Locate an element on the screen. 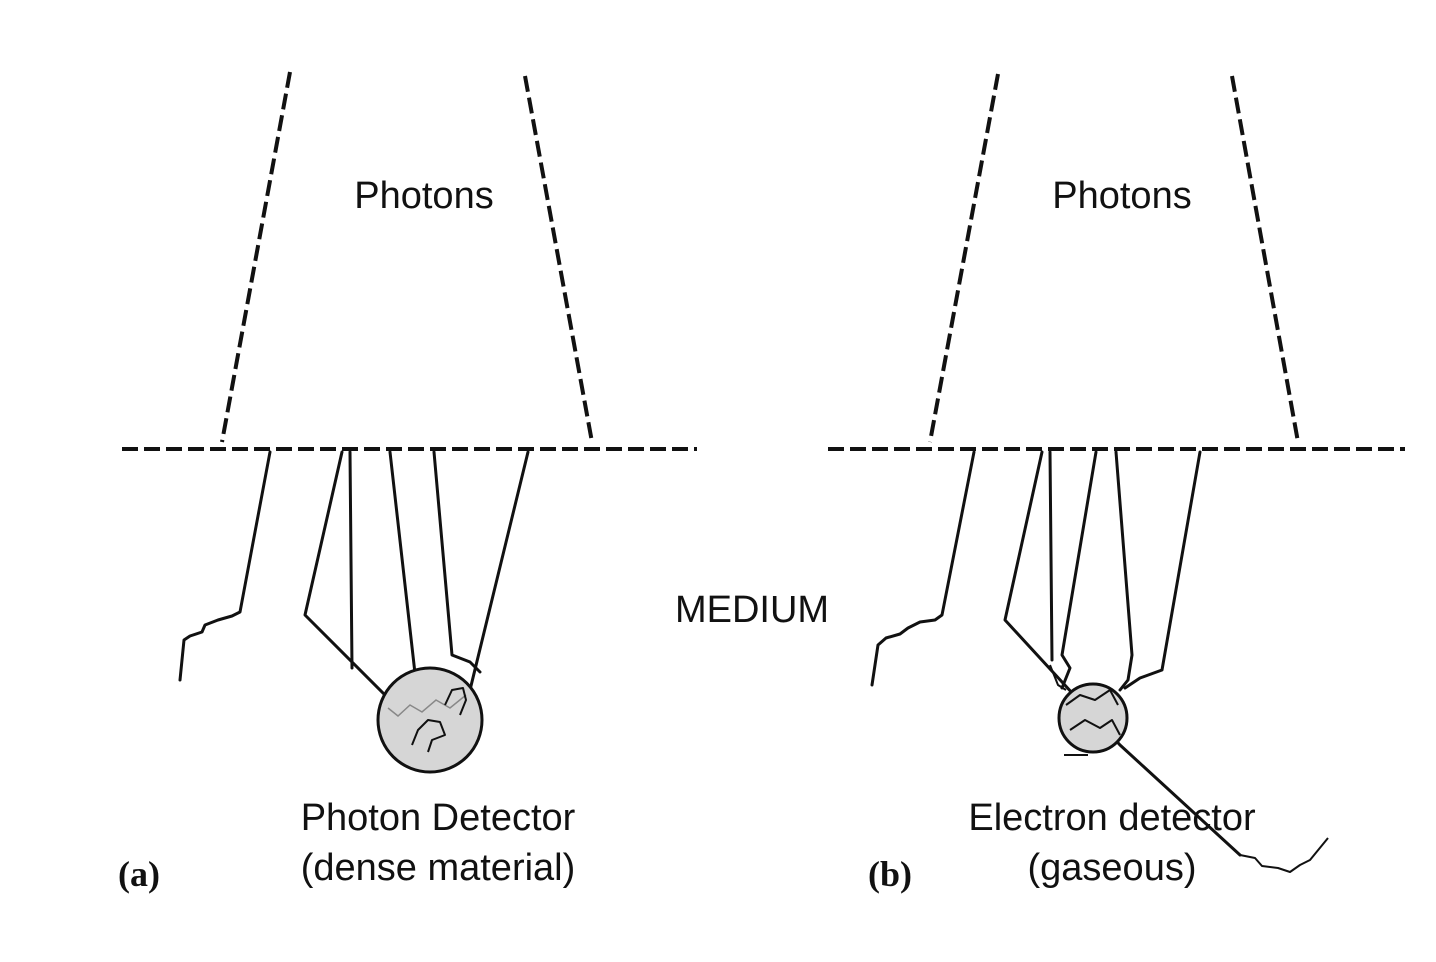 Image resolution: width=1436 pixels, height=962 pixels. detector-b-internal-tracks is located at coordinates (1085, 710).